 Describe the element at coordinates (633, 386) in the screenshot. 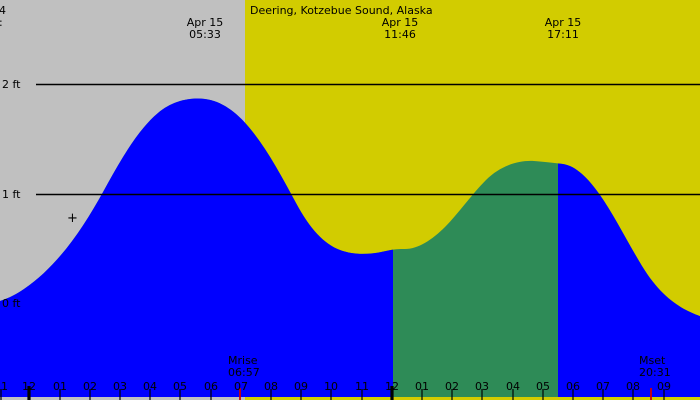

I see `hour-label-21: 08` at that location.